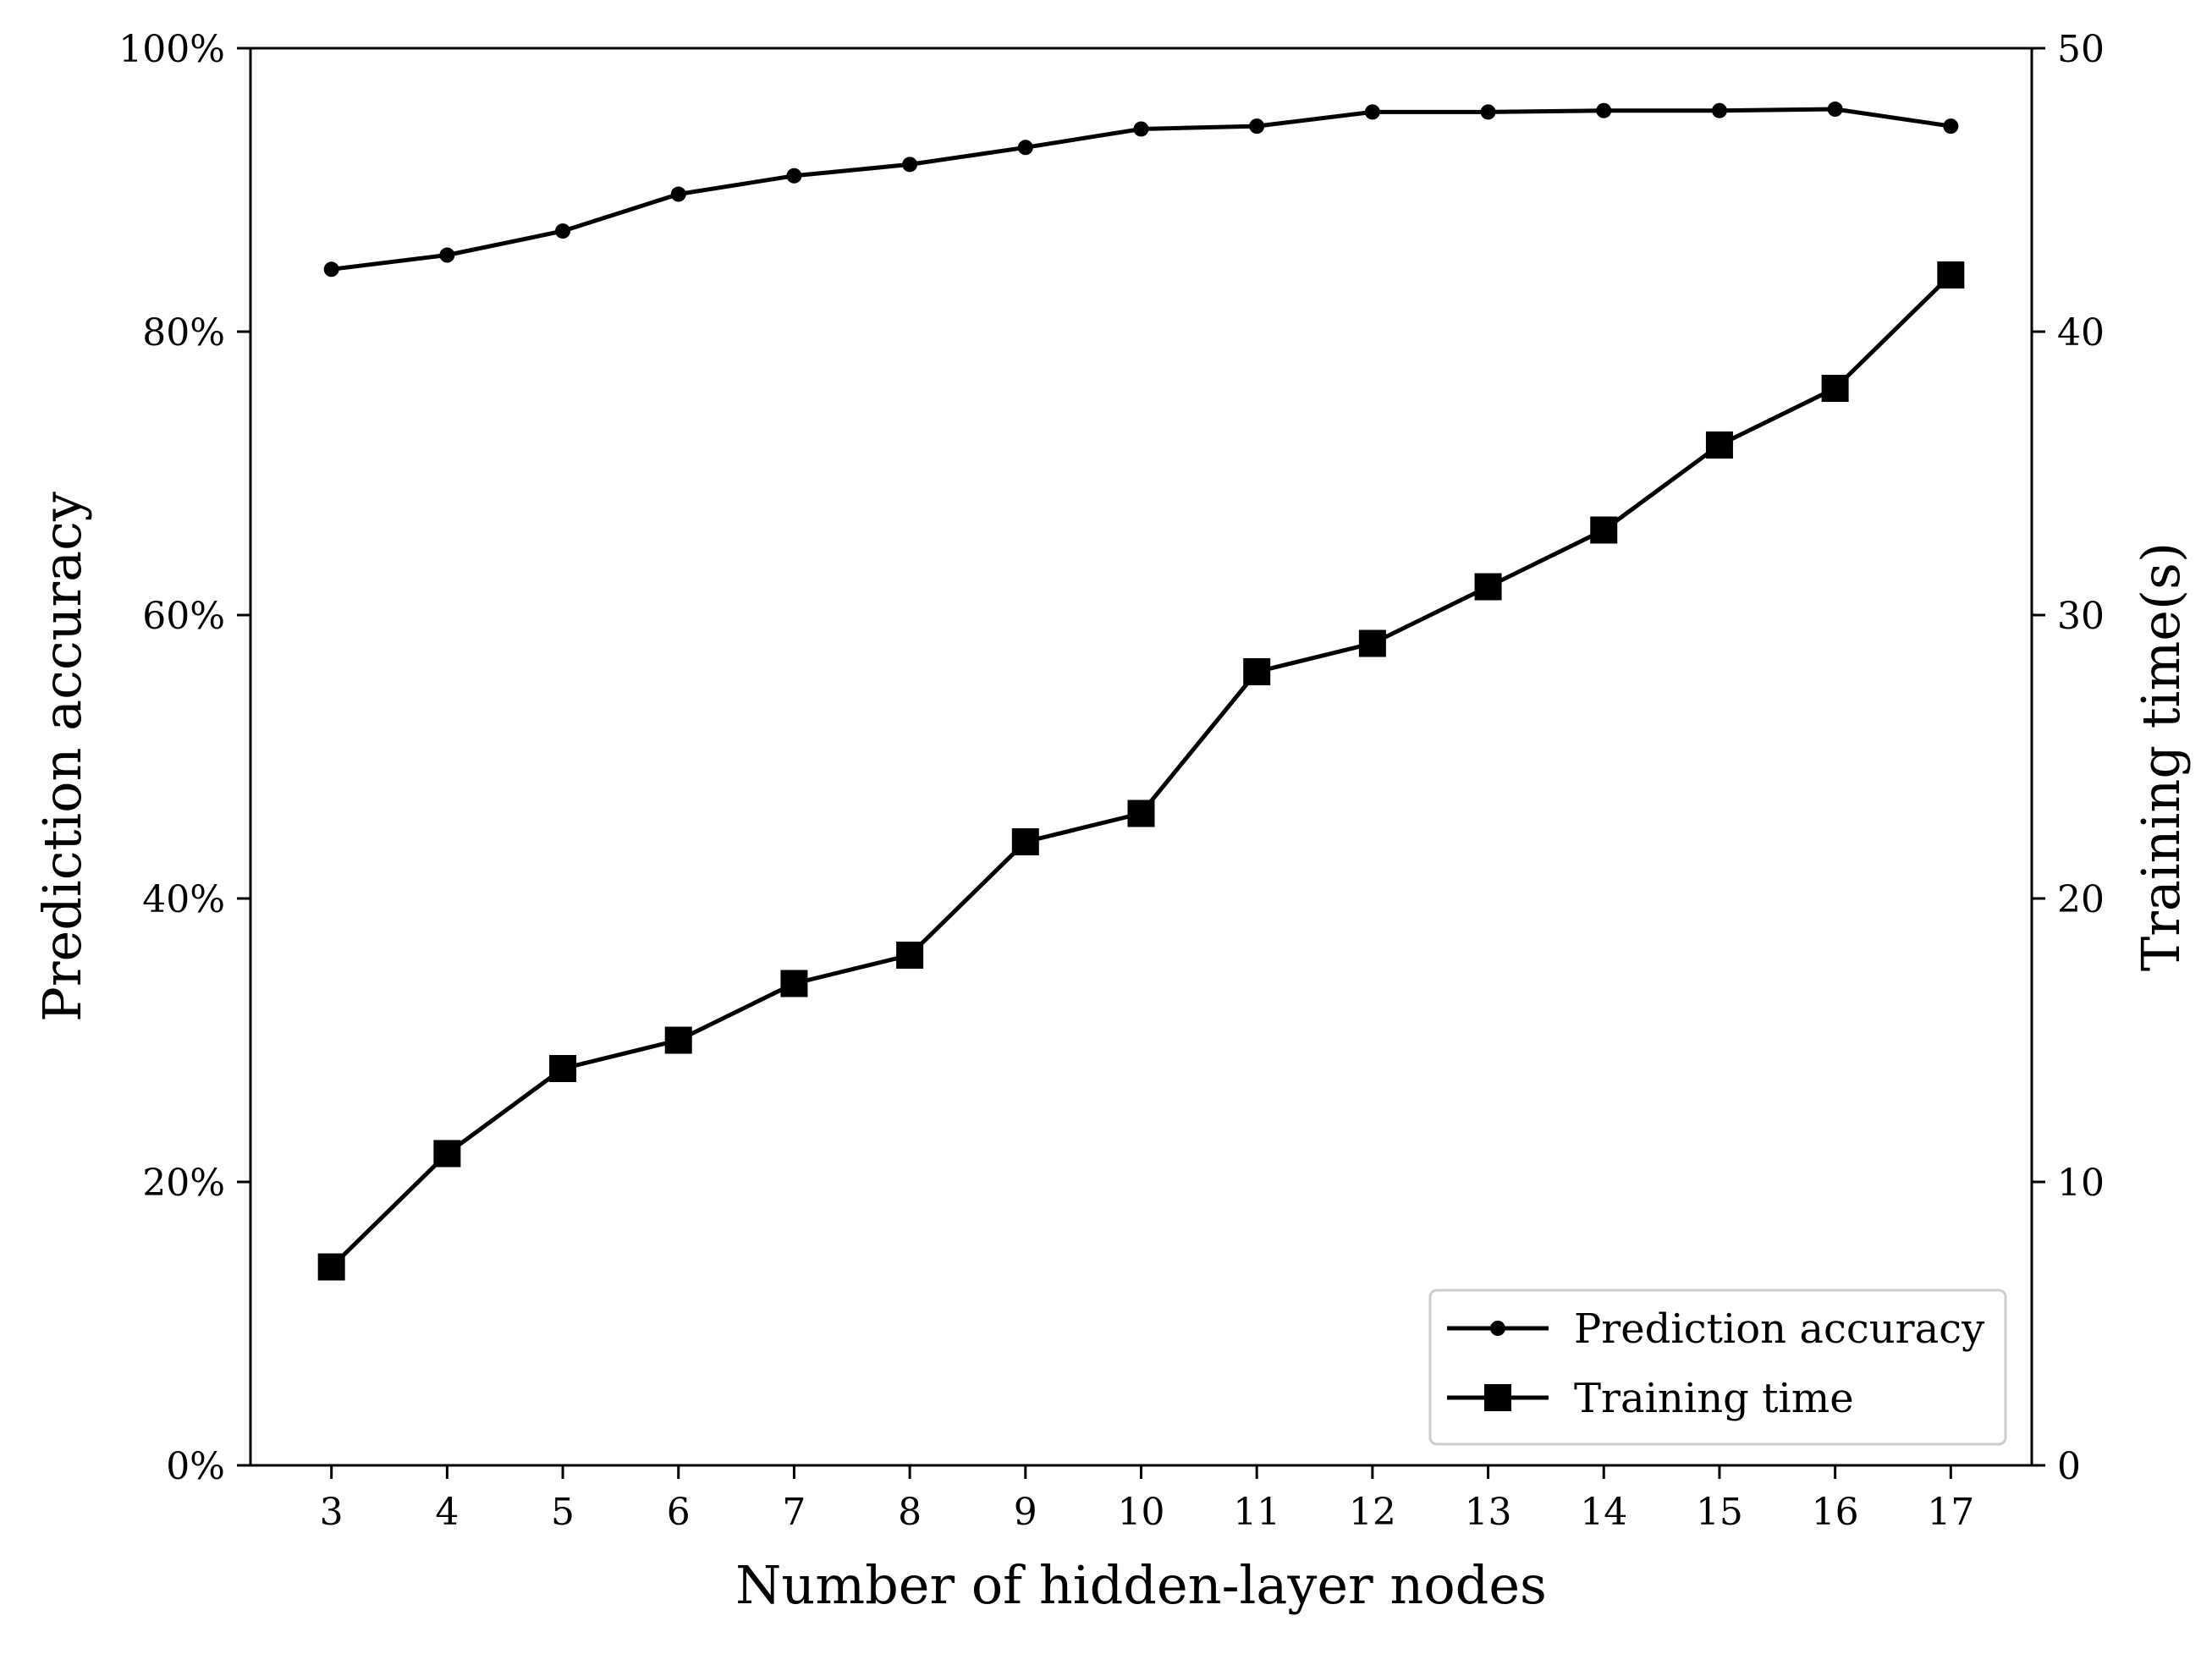 The image size is (2212, 1654). I want to click on x-tick-label: 8, so click(910, 1512).